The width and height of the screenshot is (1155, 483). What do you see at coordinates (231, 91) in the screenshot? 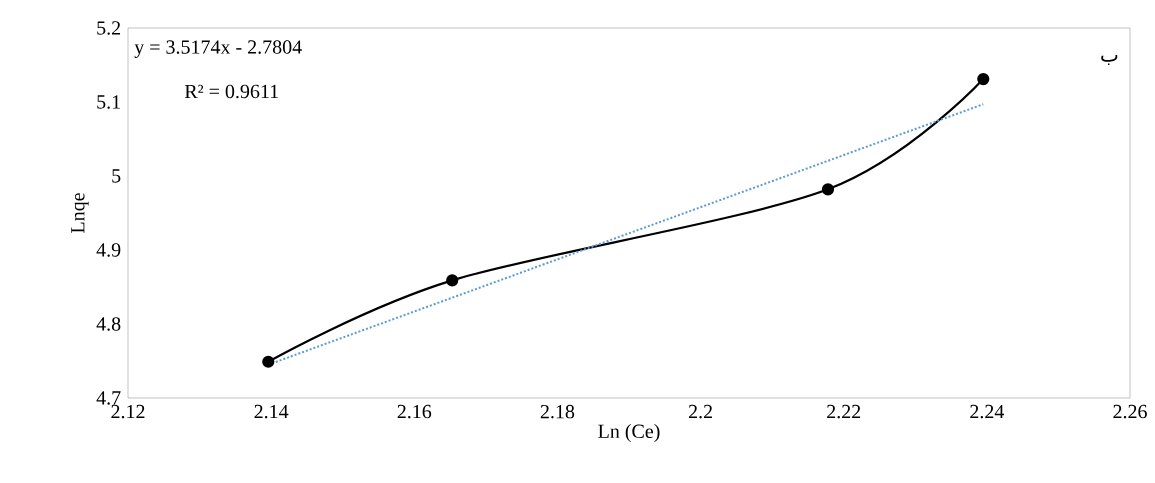
I see `annotation: R² = 0.9611` at bounding box center [231, 91].